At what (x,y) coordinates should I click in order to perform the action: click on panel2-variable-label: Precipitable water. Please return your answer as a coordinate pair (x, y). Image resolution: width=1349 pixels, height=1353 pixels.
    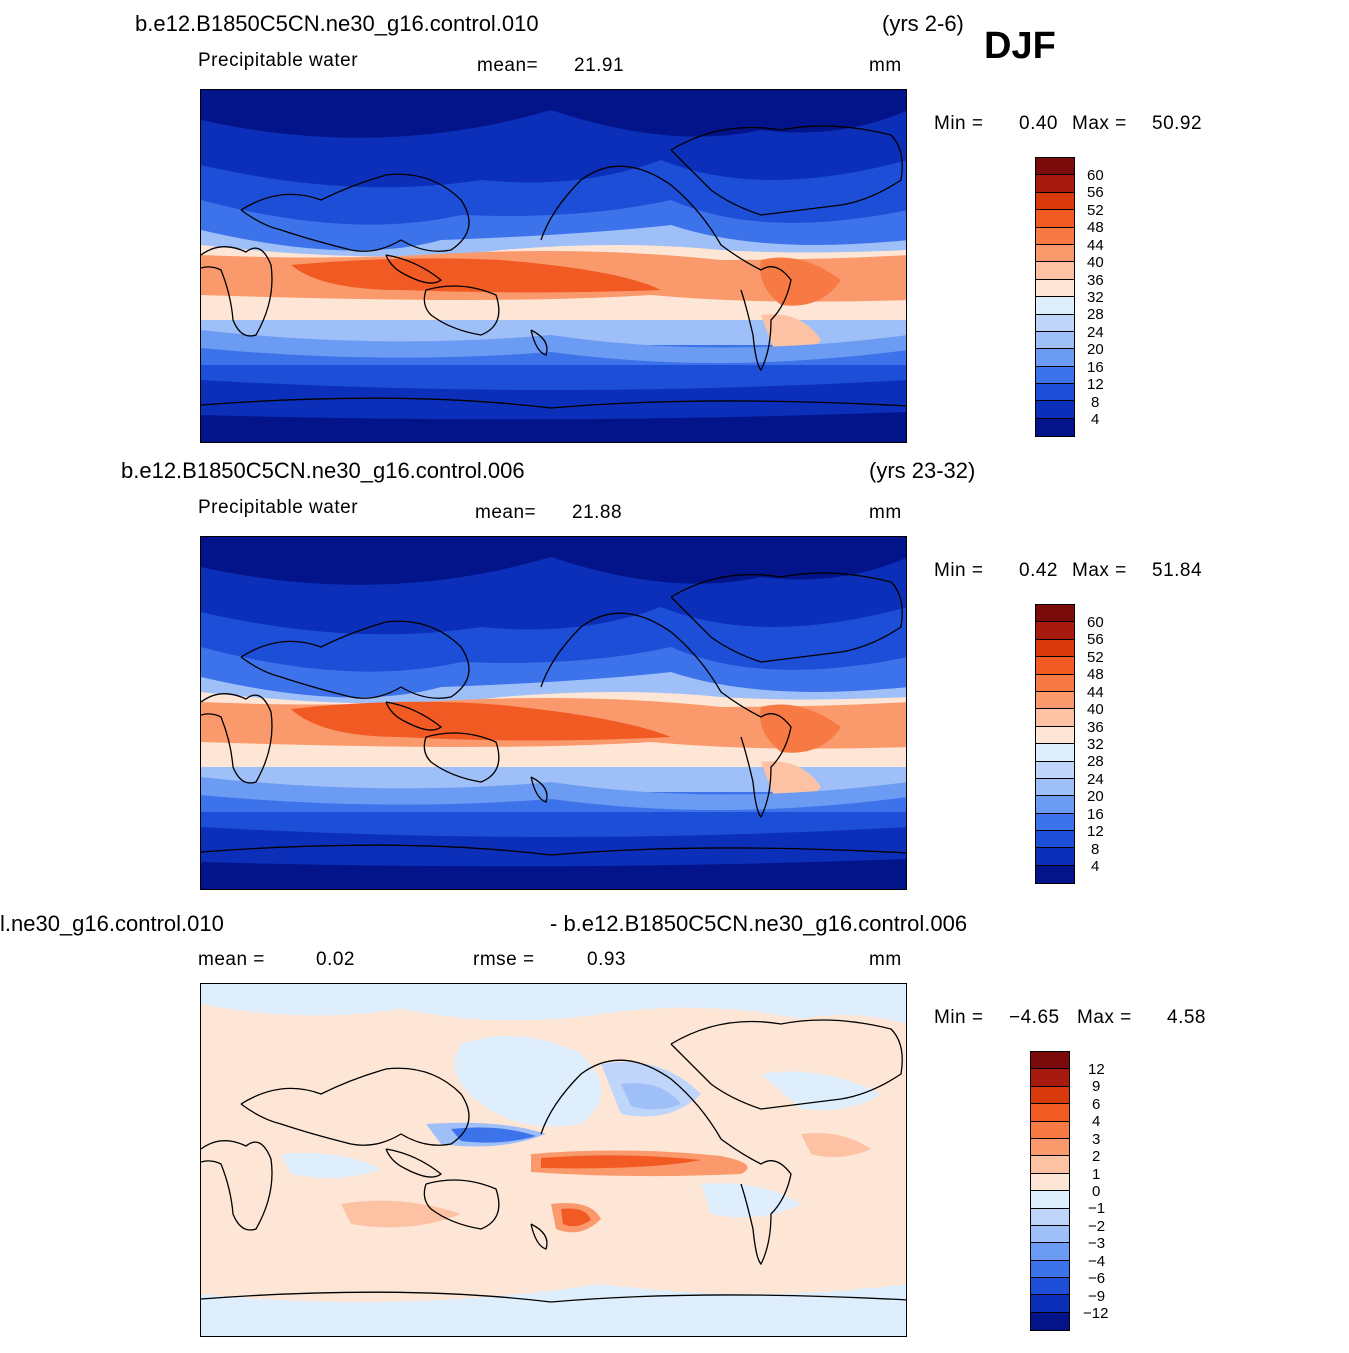
    Looking at the image, I should click on (278, 507).